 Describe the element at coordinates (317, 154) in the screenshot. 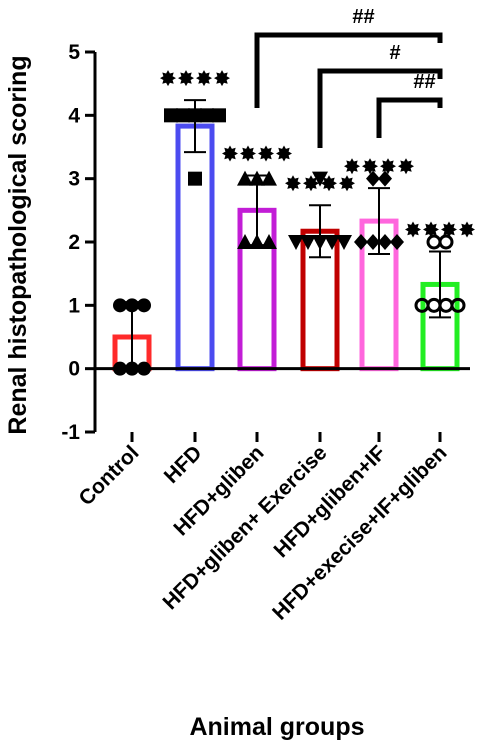

I see `significance-stars` at that location.